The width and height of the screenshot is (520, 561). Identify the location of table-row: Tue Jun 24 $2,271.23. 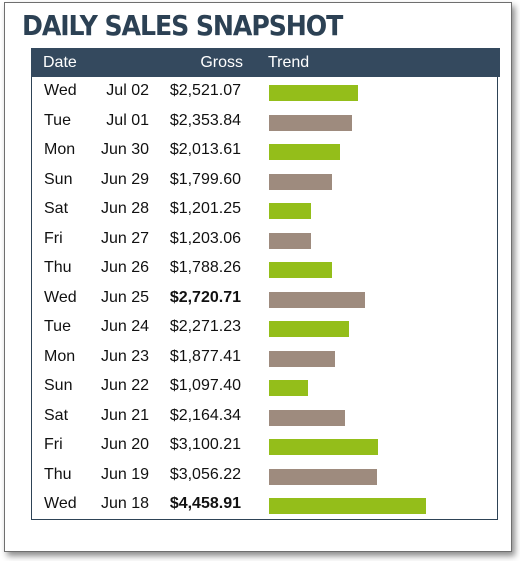
(264, 328).